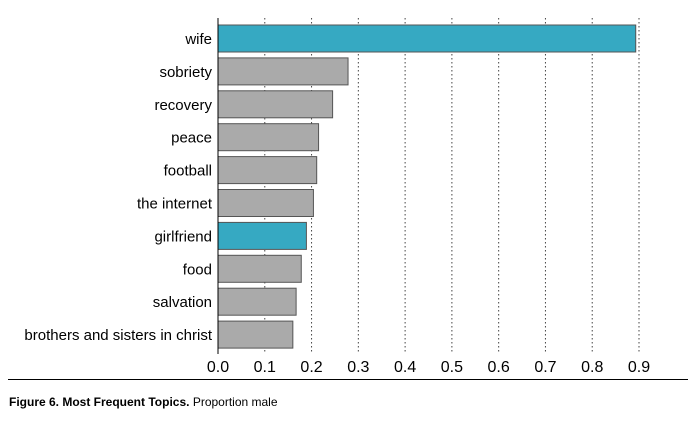 This screenshot has height=422, width=688. Describe the element at coordinates (428, 367) in the screenshot. I see `x-tick-labels: 0.0 0.1 0.2 0.3 0.4 0.5 0.6 0.7 0.8 0.9` at that location.